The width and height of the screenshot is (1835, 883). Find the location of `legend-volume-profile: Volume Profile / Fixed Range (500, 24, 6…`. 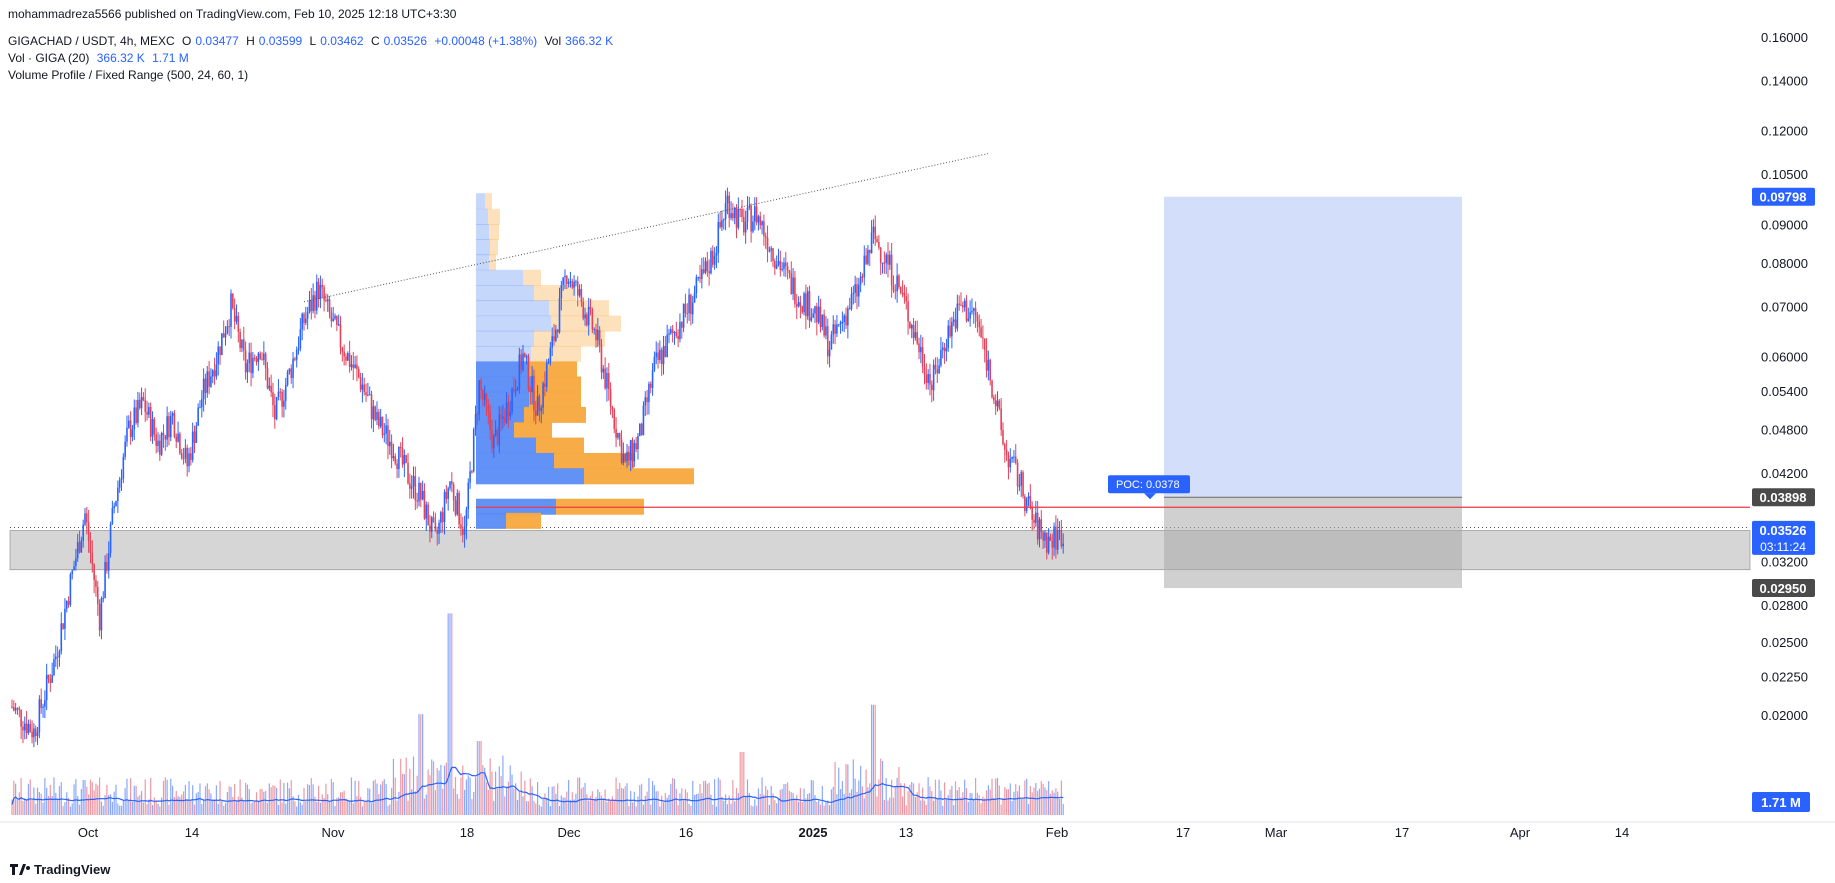

legend-volume-profile: Volume Profile / Fixed Range (500, 24, 6… is located at coordinates (130, 75).